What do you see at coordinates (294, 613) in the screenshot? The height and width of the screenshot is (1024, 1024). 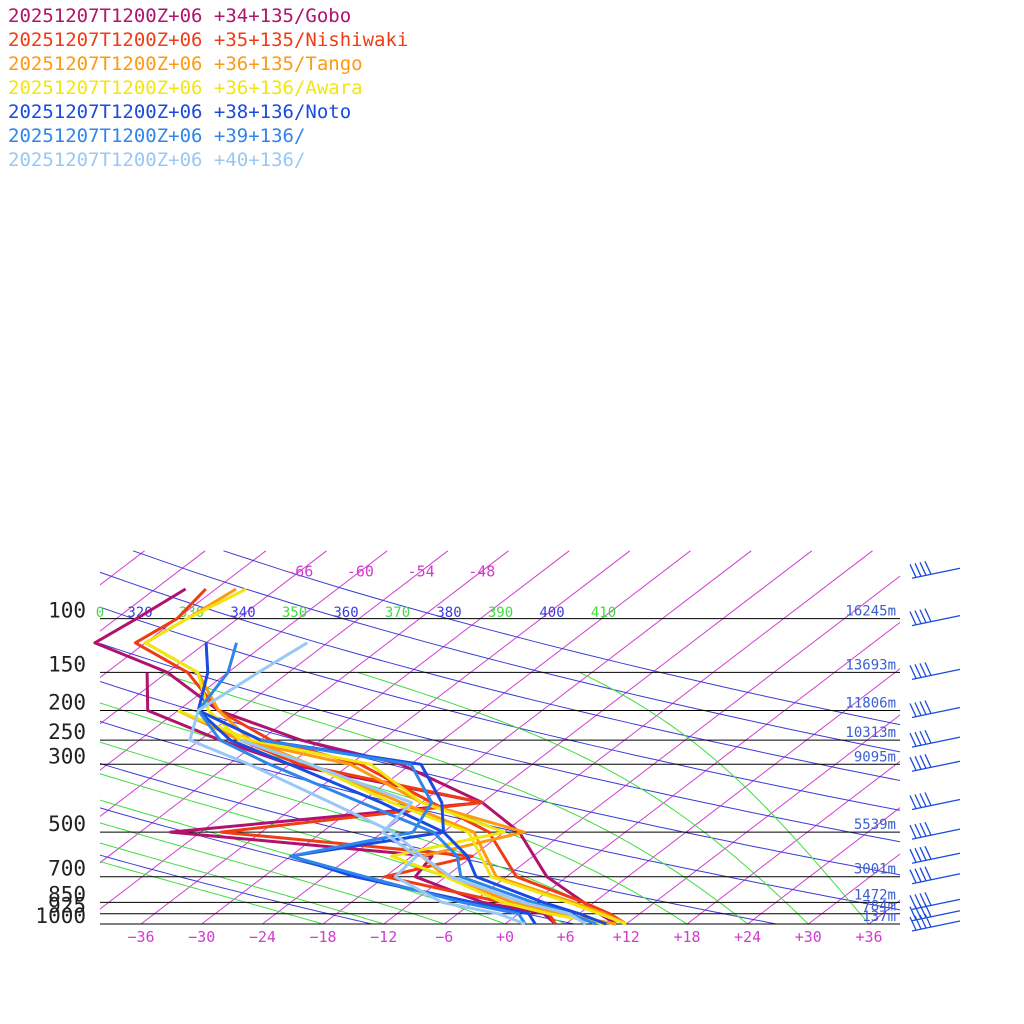 I see `theta-label: 350` at bounding box center [294, 613].